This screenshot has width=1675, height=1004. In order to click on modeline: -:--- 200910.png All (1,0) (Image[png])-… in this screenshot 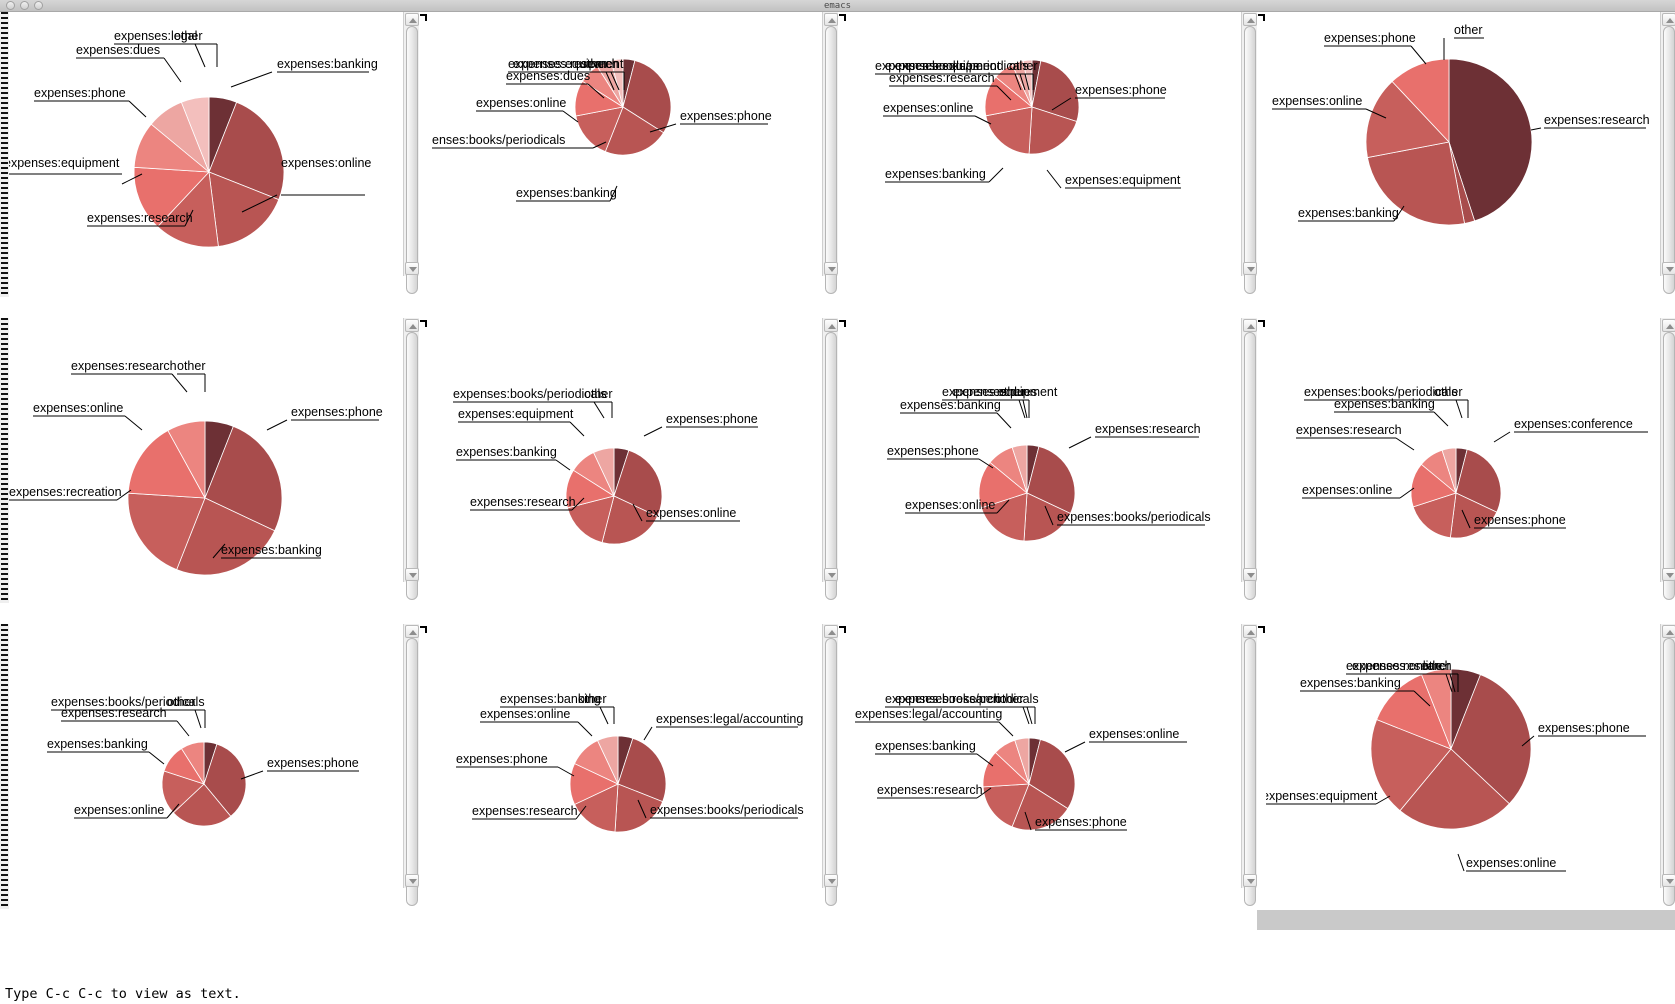, I will do `click(628, 919)`.